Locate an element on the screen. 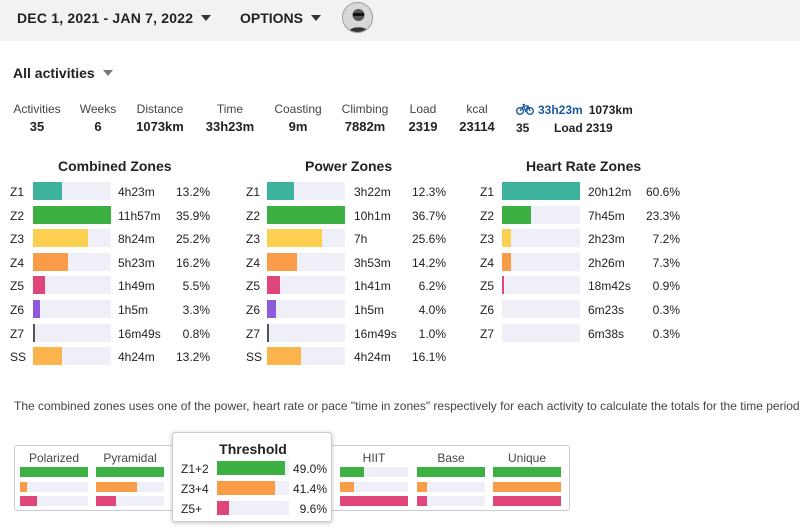  distribution-label: HIIT is located at coordinates (374, 458).